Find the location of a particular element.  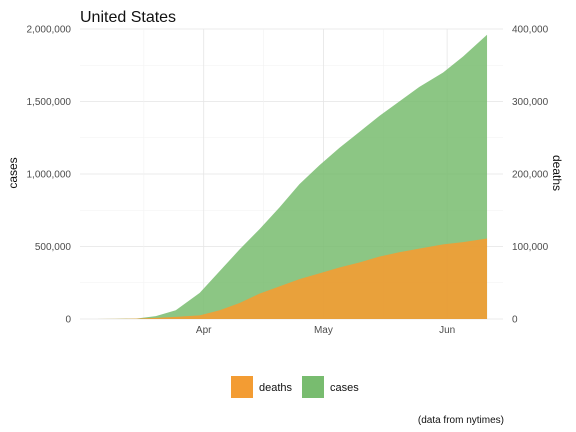

y-left-tick-label: 500,000 is located at coordinates (53, 247).